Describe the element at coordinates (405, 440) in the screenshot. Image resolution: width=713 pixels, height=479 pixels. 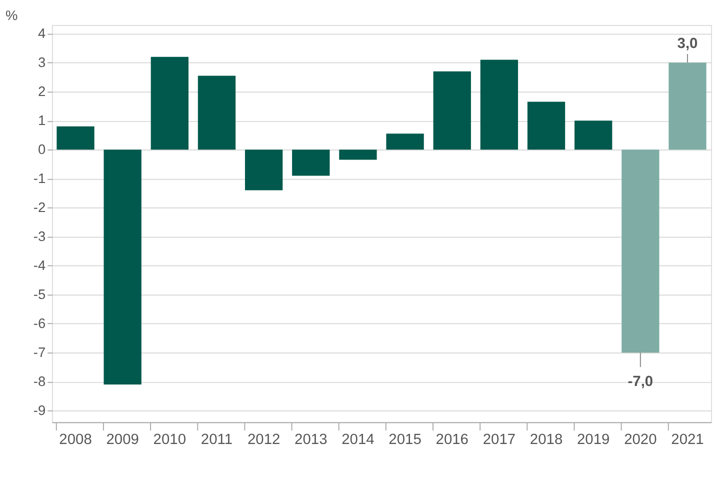
I see `x-tick-label: 2015` at that location.